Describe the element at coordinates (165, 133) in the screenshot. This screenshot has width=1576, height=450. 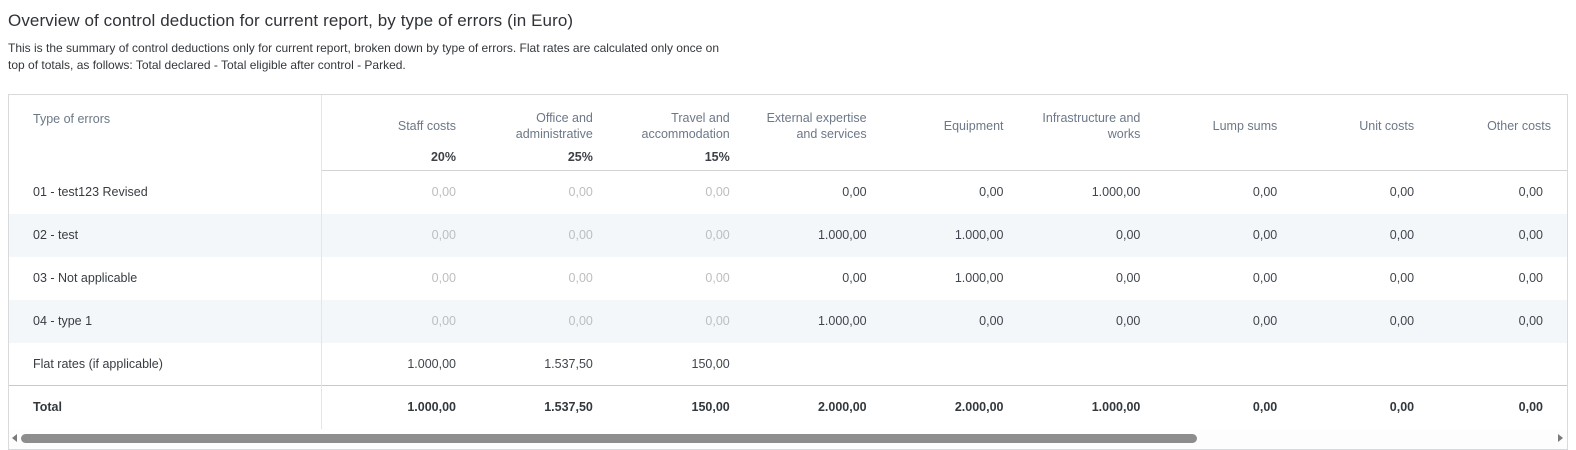
I see `column-header-type-of-errors: Type of errors` at that location.